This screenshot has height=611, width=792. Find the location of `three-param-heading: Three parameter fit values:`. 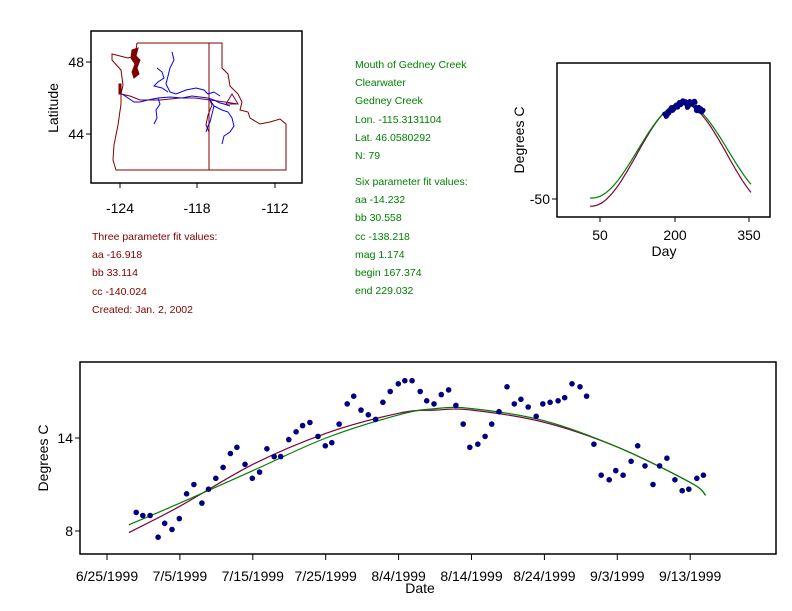

three-param-heading: Three parameter fit values: is located at coordinates (155, 237).